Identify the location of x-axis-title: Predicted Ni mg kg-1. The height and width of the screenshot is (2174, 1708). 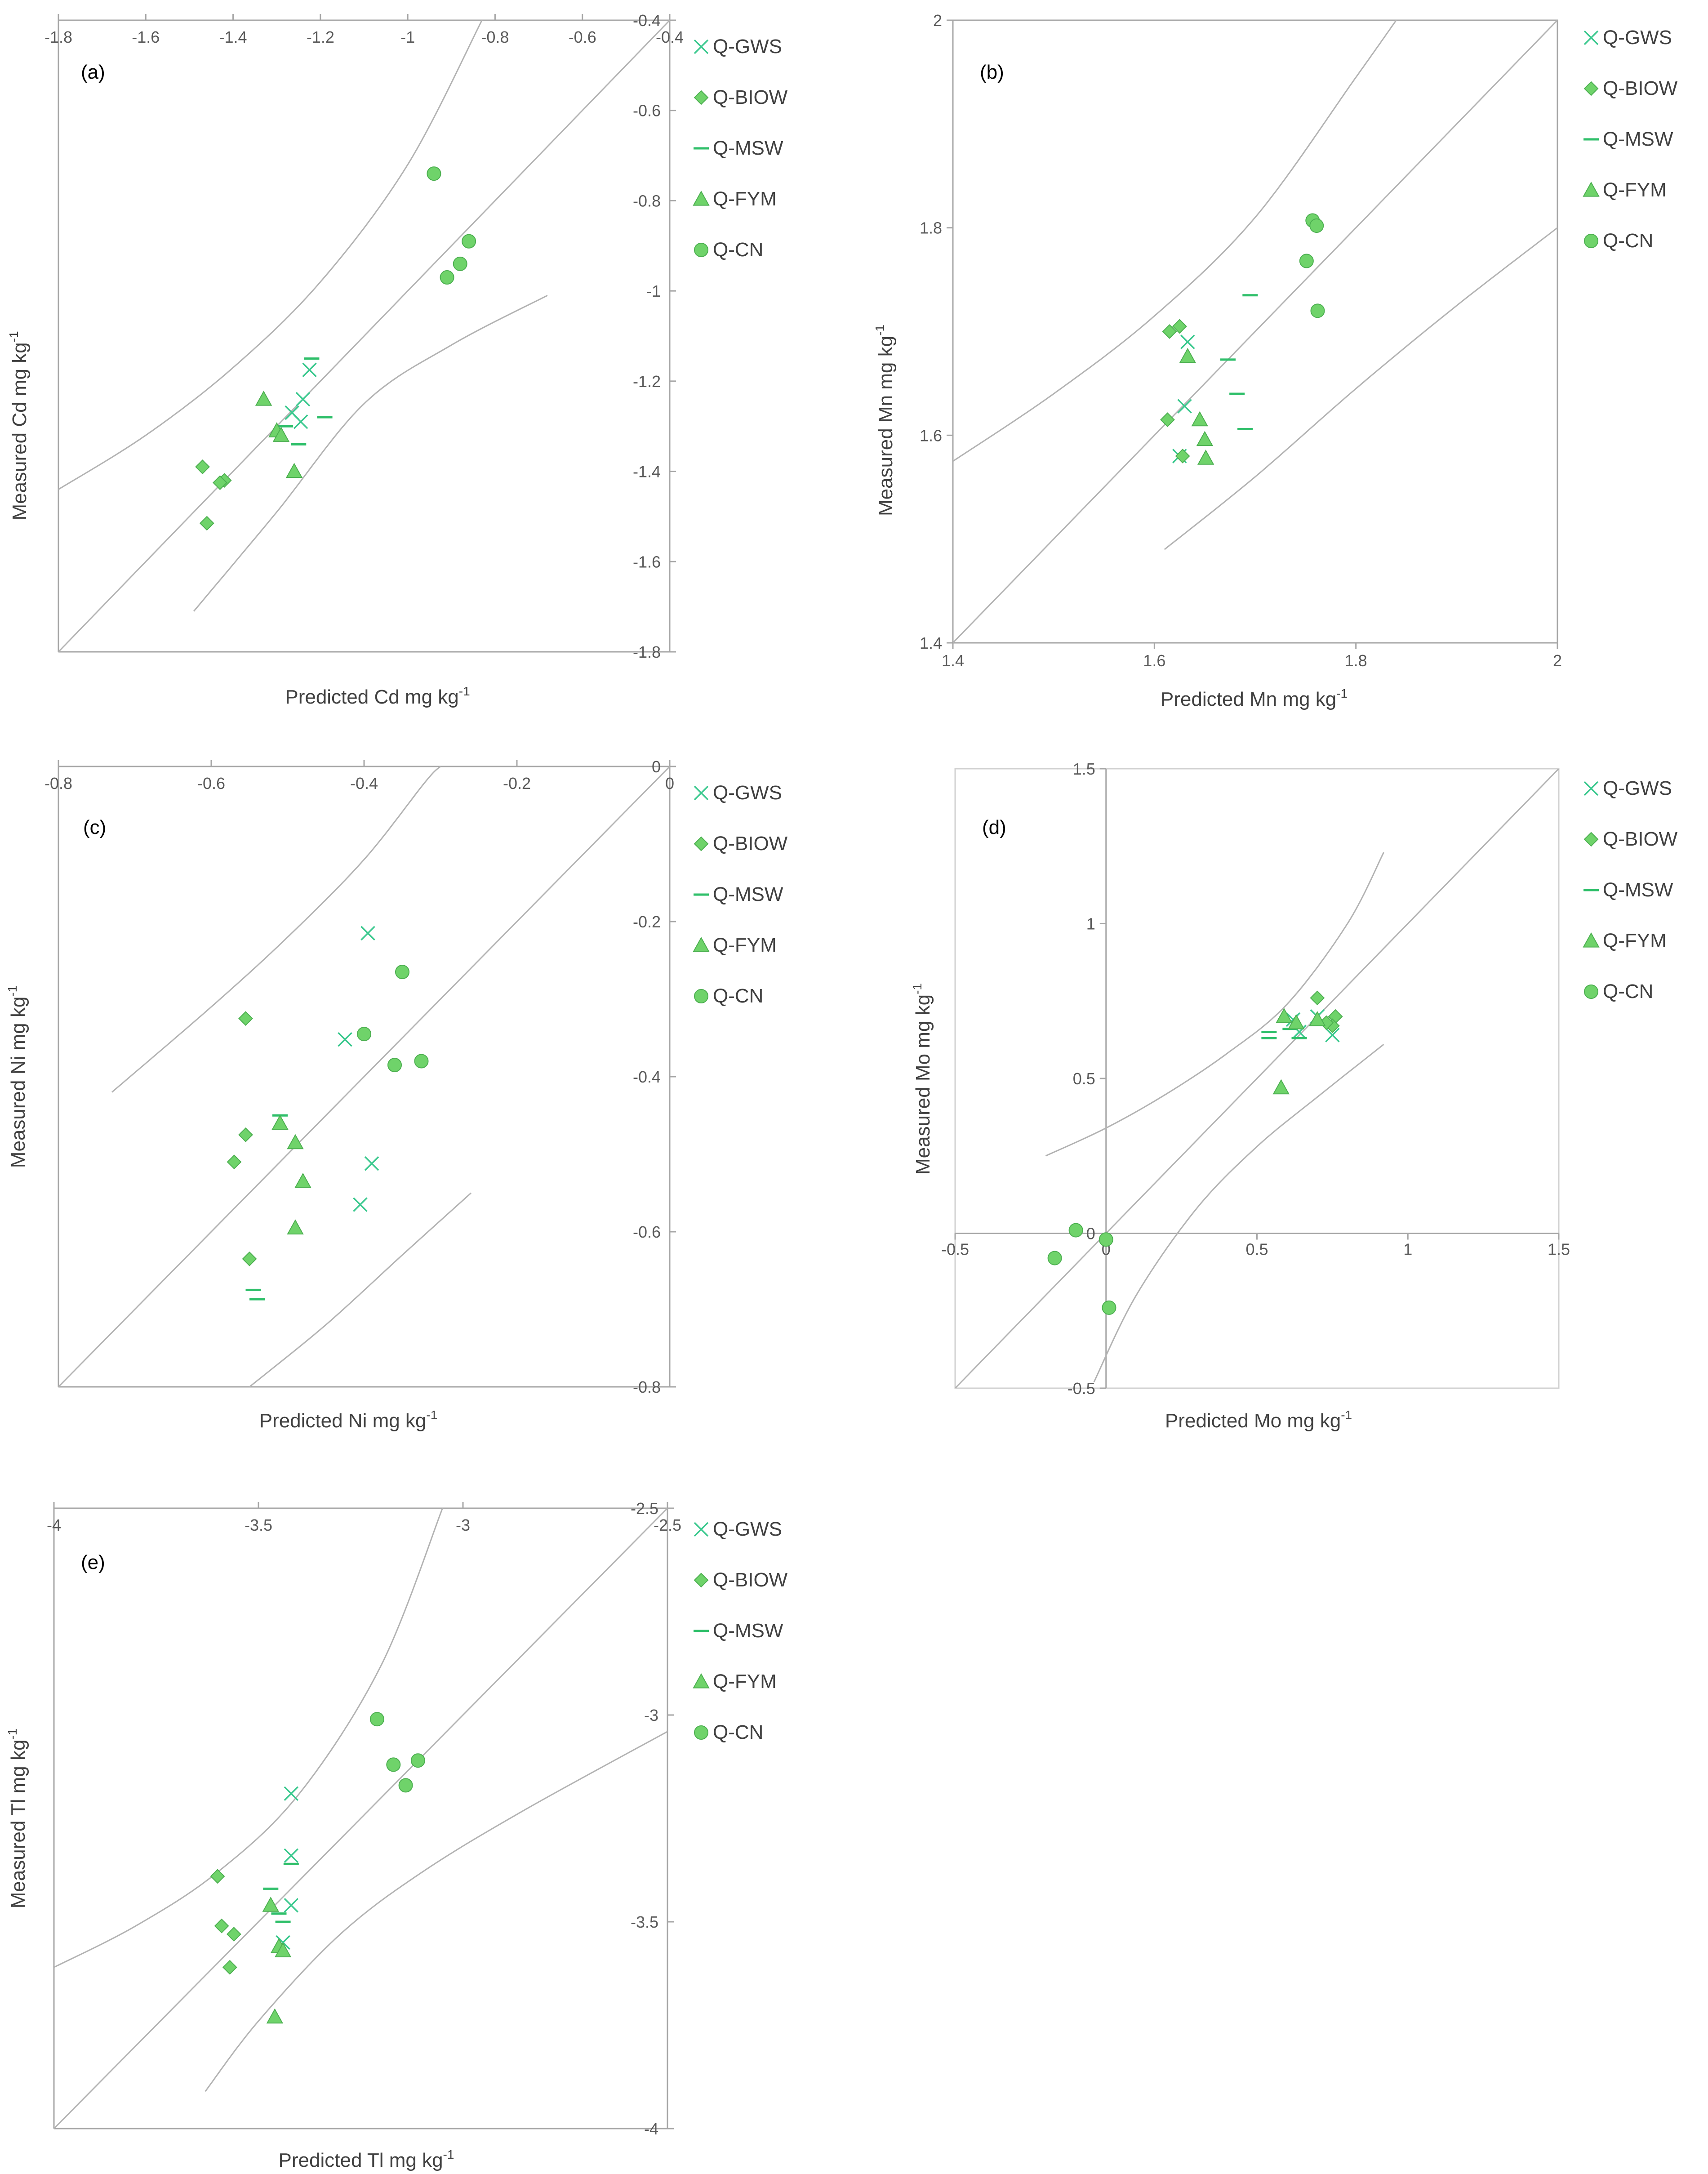
(348, 1420).